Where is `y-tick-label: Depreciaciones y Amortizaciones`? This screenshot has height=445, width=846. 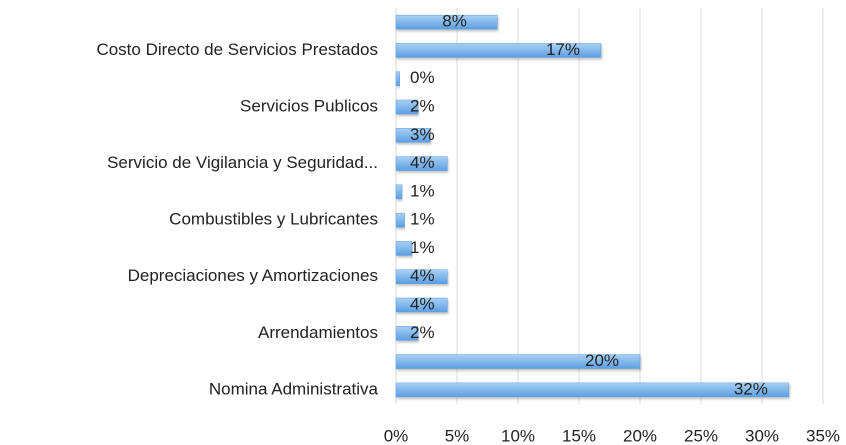 y-tick-label: Depreciaciones y Amortizaciones is located at coordinates (253, 275).